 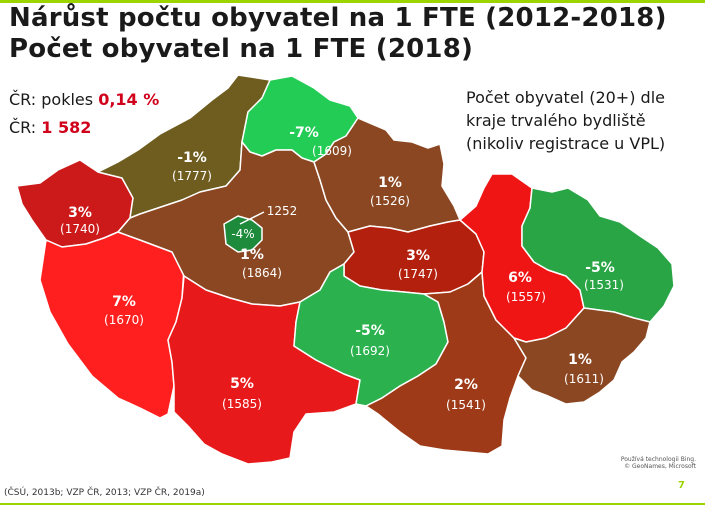 I want to click on region-jihocesky, so click(x=264, y=370).